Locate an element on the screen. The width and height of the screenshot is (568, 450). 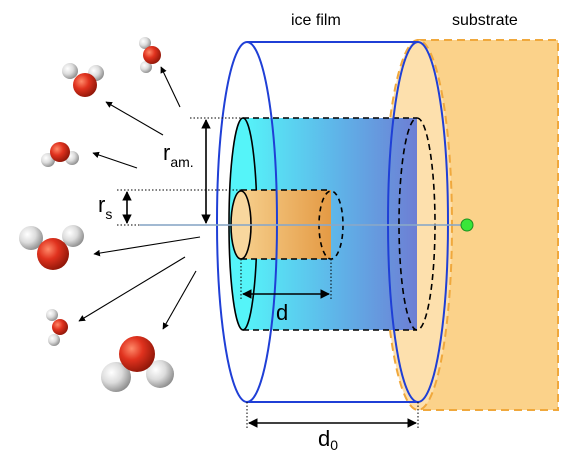
r-s-label: rs is located at coordinates (105, 207).